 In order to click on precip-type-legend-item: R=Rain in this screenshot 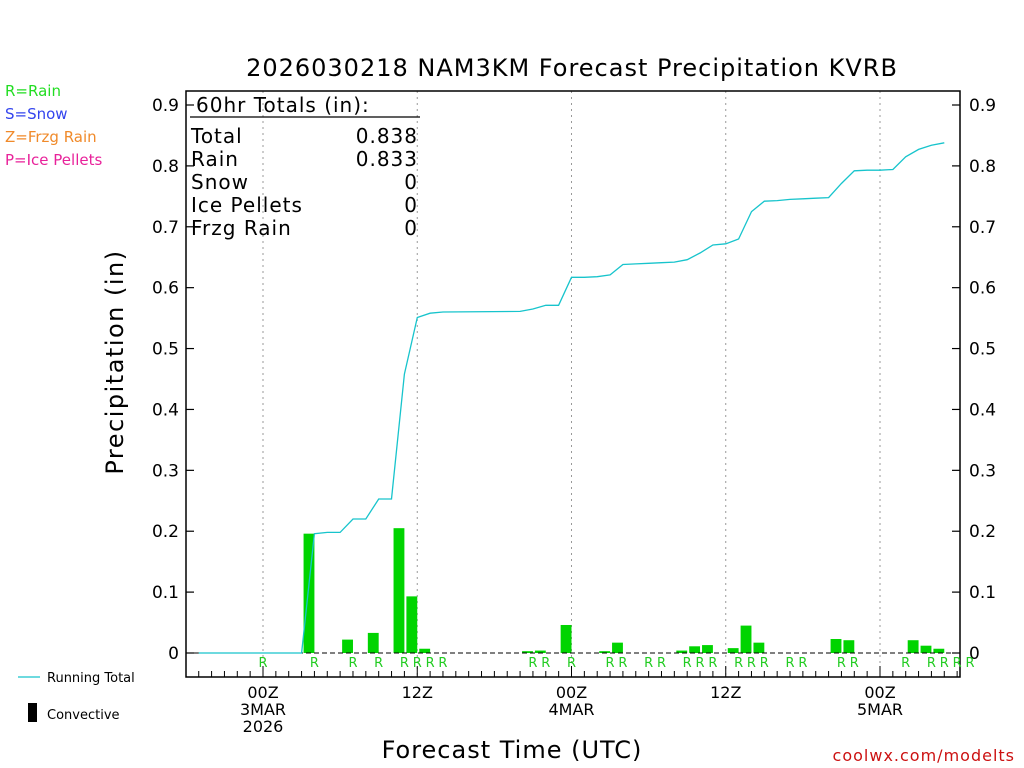, I will do `click(33, 91)`.